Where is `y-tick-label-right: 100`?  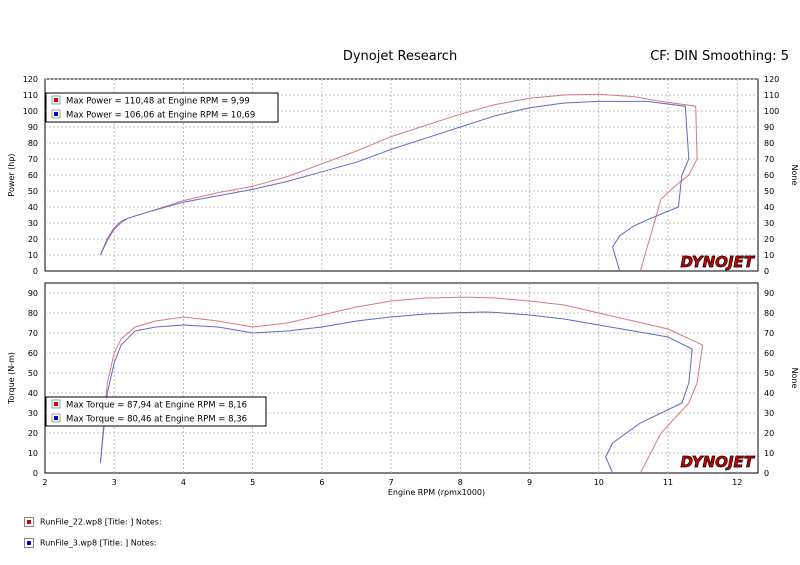
y-tick-label-right: 100 is located at coordinates (771, 111).